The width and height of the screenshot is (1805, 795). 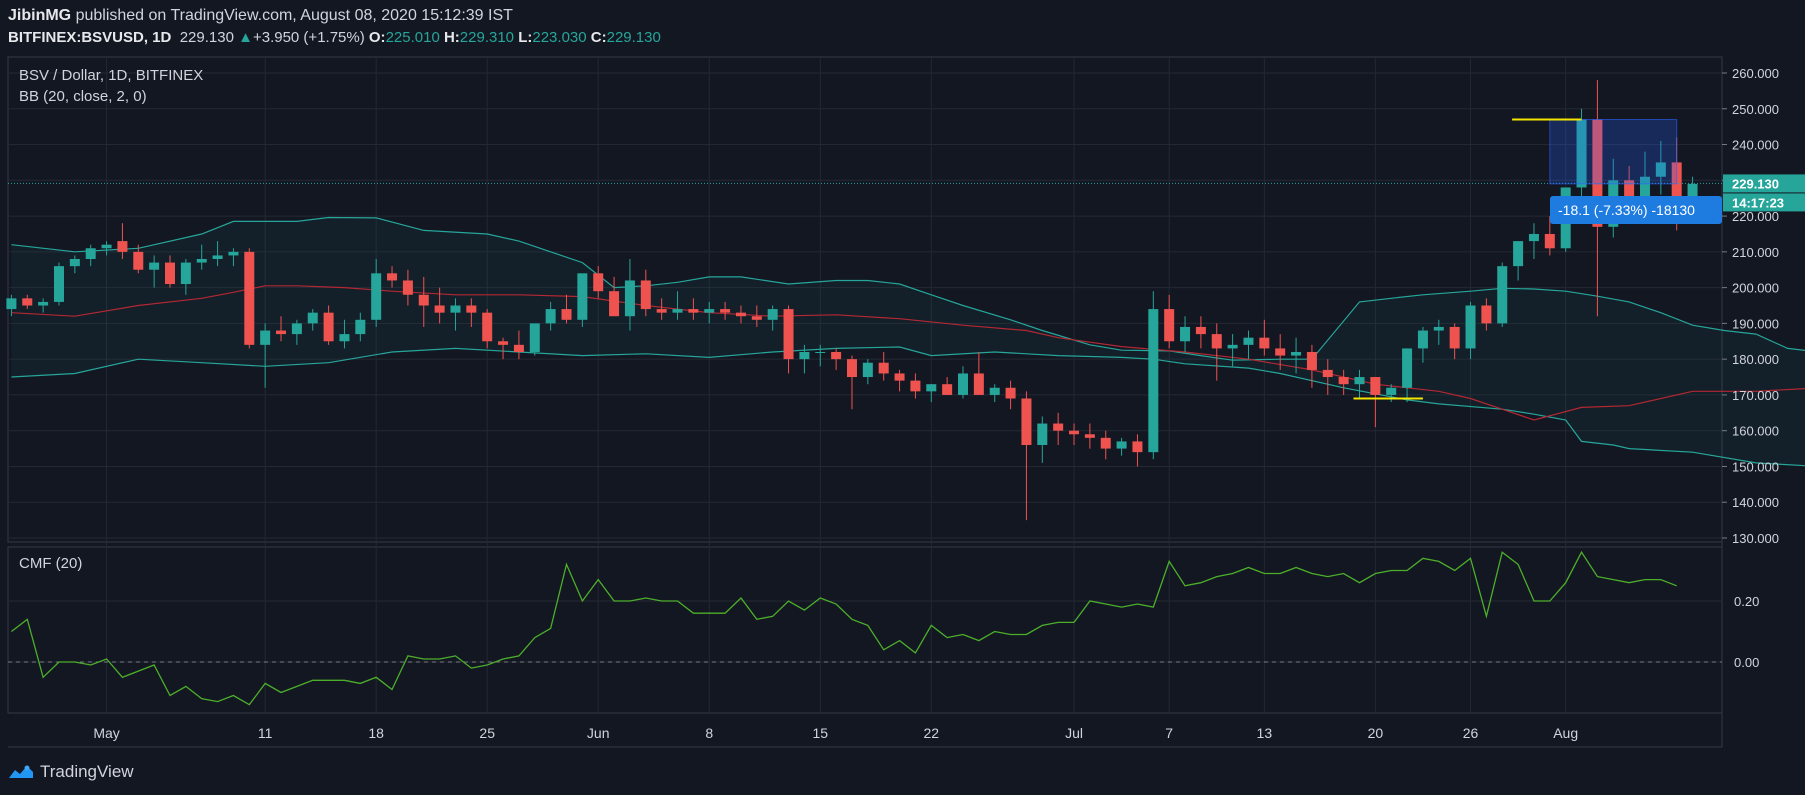 I want to click on measure-box, so click(x=1613, y=152).